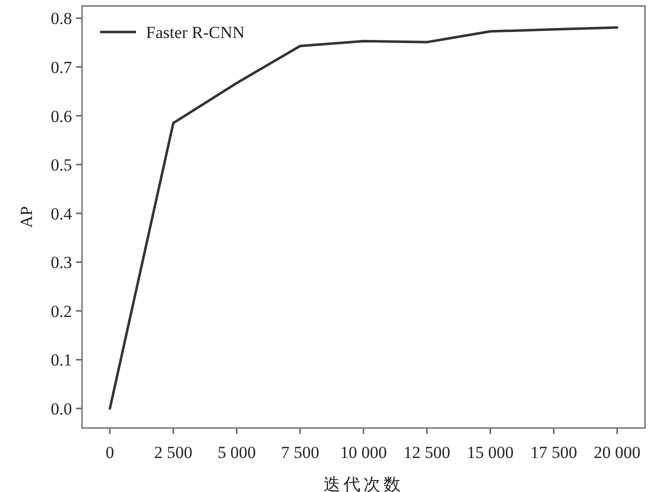  I want to click on y-tick-label: 0.8, so click(61, 18).